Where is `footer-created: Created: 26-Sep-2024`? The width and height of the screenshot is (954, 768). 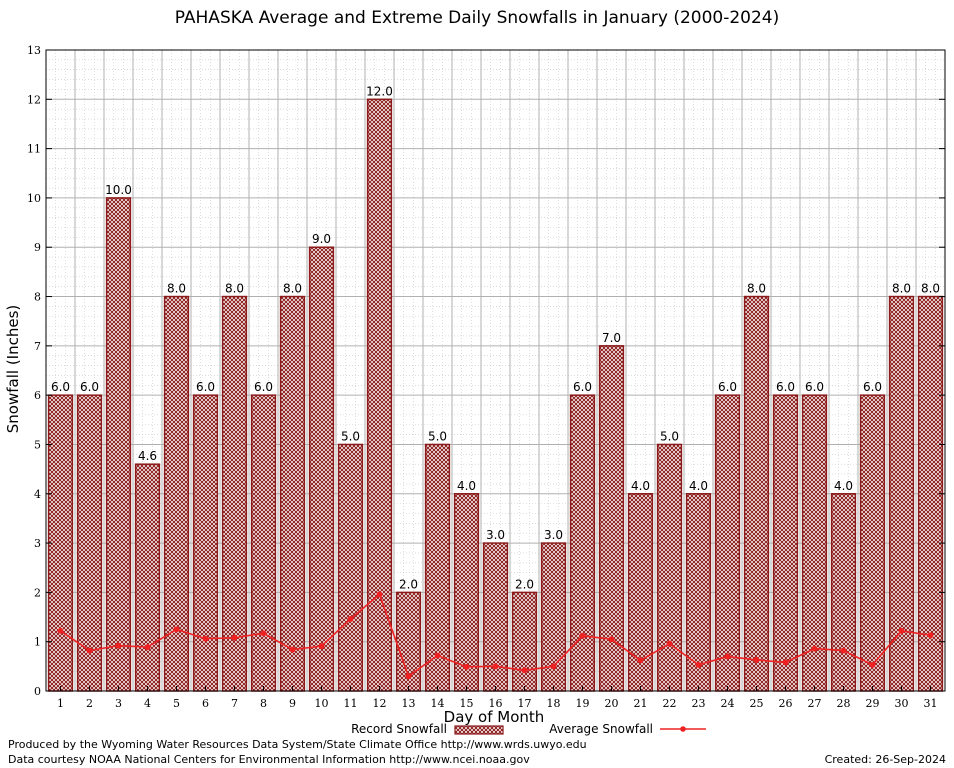
footer-created: Created: 26-Sep-2024 is located at coordinates (885, 759).